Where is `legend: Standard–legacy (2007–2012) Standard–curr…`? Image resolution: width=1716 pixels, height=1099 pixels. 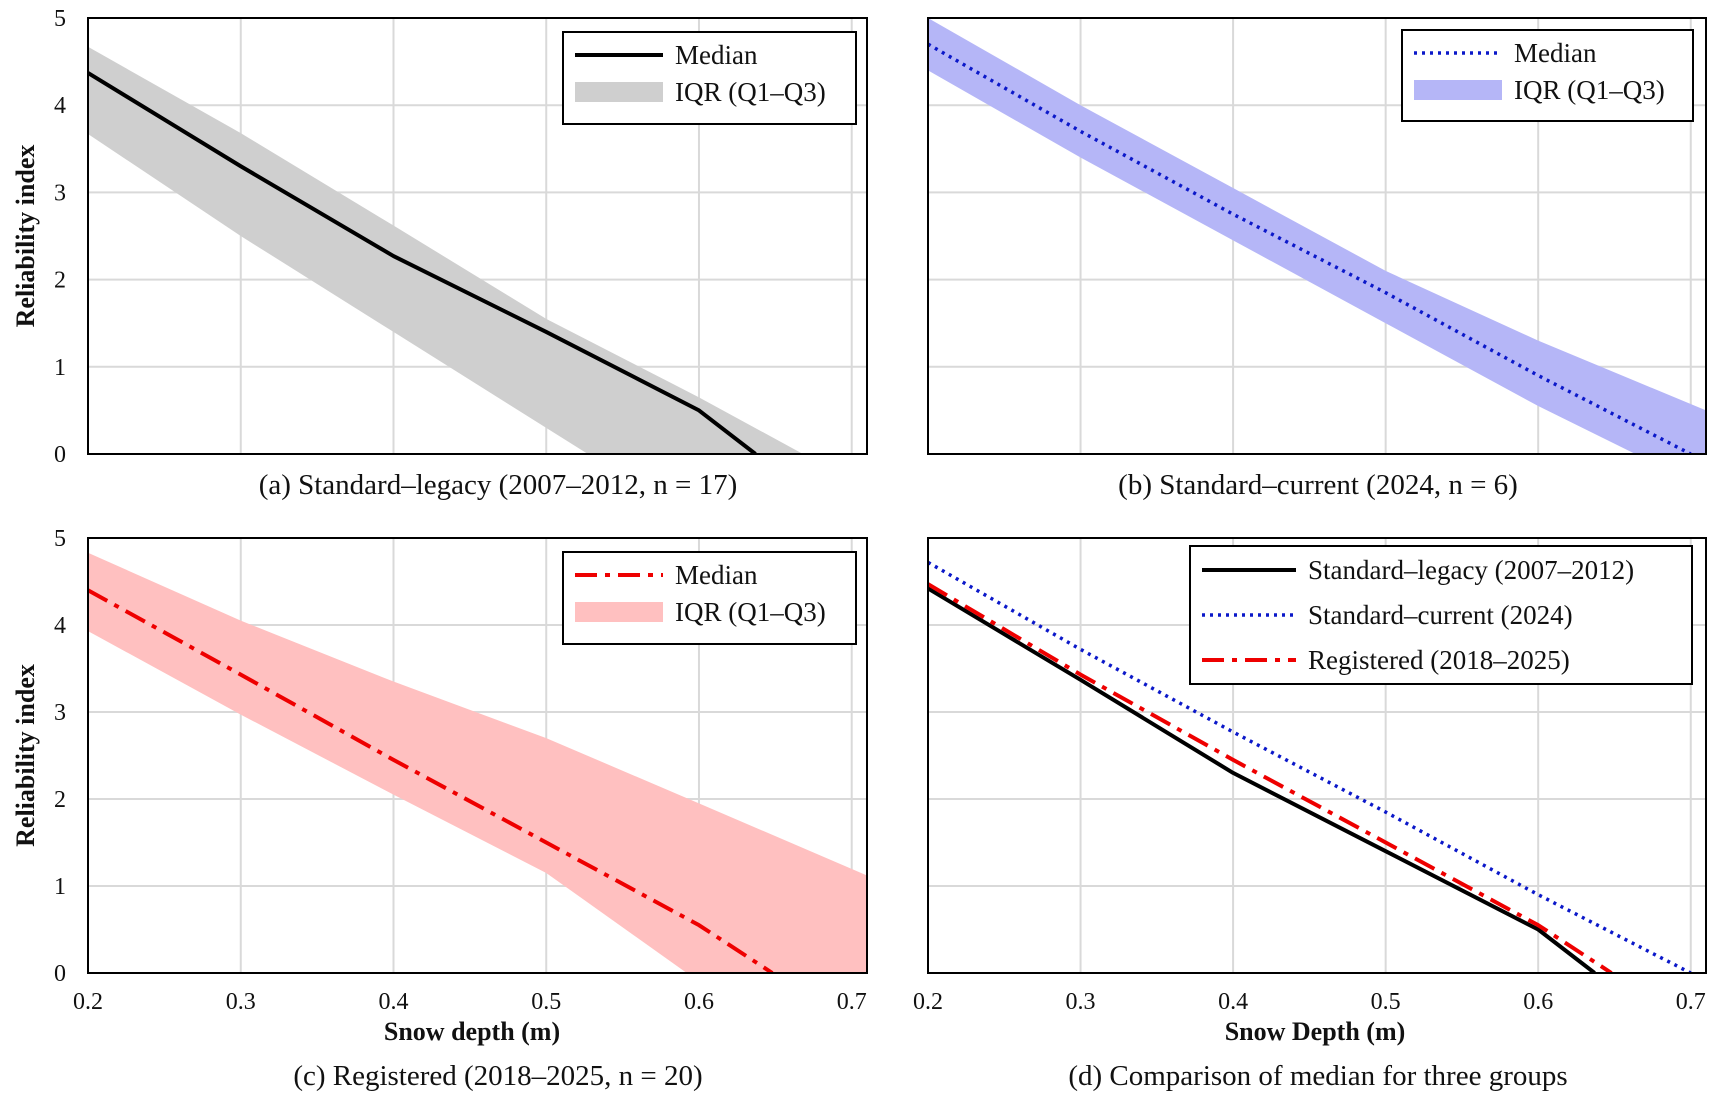 legend: Standard–legacy (2007–2012) Standard–curr… is located at coordinates (1441, 615).